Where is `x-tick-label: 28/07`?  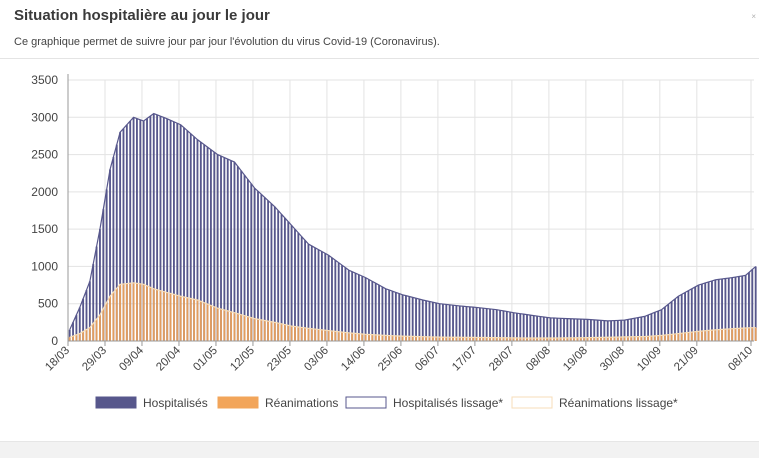
x-tick-label: 28/07 is located at coordinates (501, 359).